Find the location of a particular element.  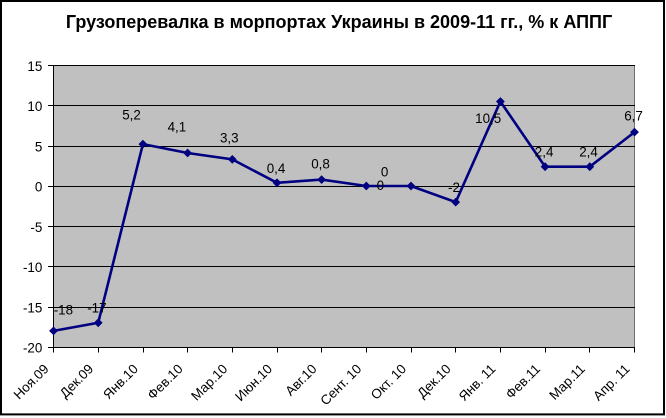

svg-text: 4,1 is located at coordinates (177, 127).